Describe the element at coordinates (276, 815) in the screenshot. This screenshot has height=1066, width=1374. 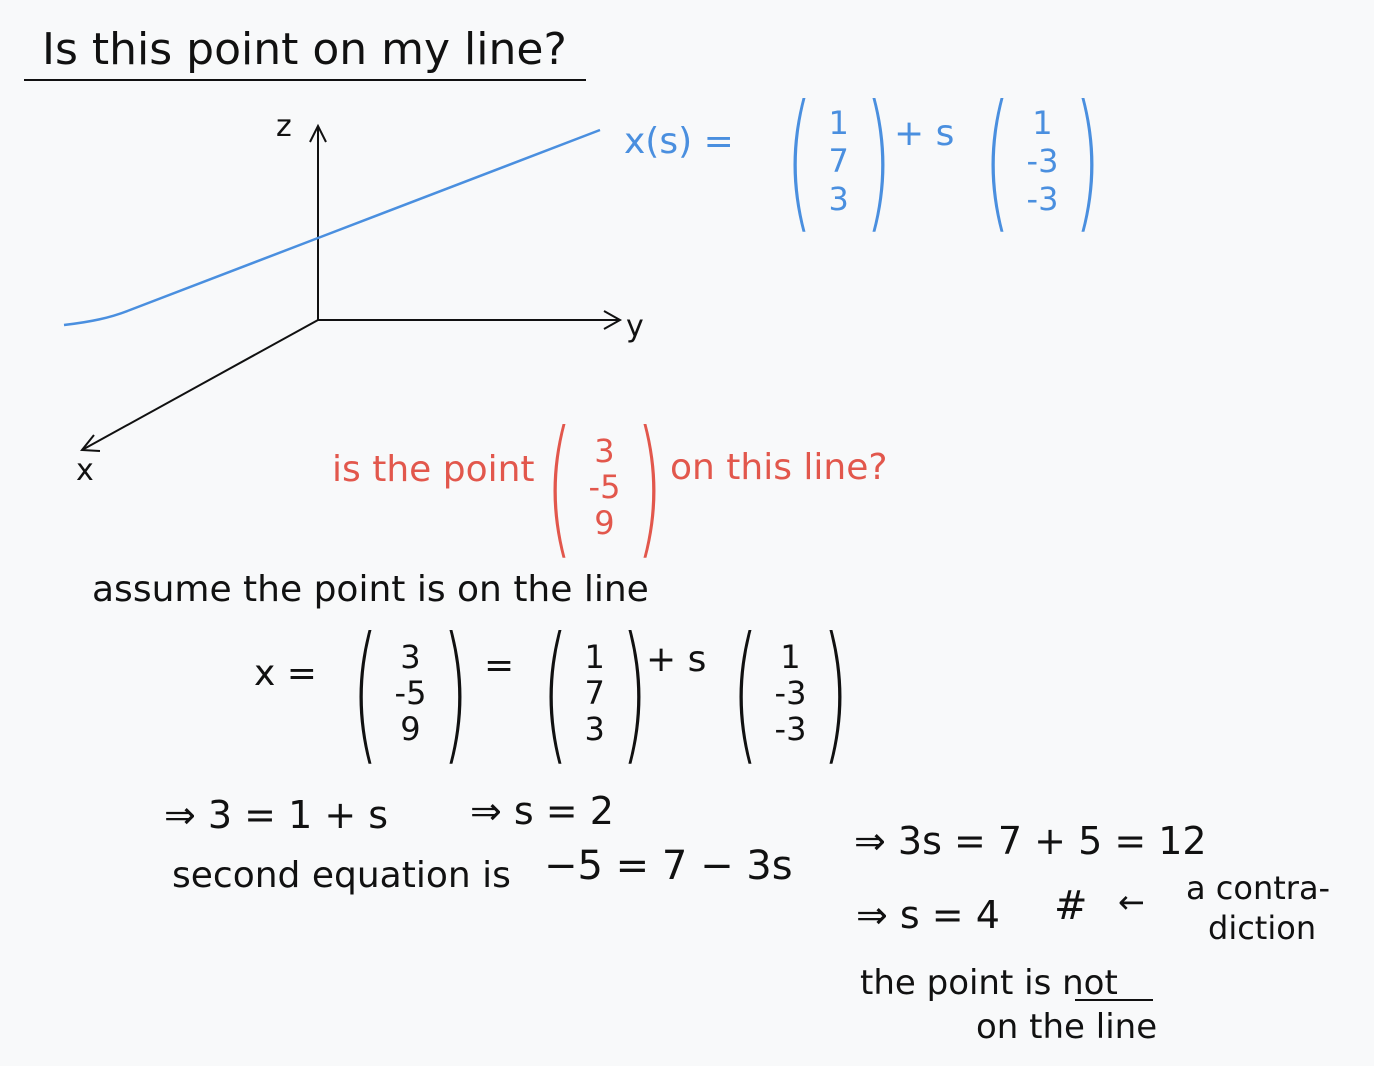
I see `step-first: ⇒ 3 = 1 + s` at that location.